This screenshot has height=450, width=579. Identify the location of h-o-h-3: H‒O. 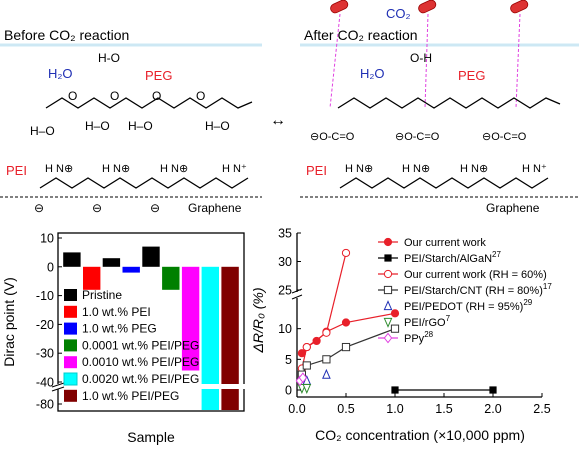
(140, 126).